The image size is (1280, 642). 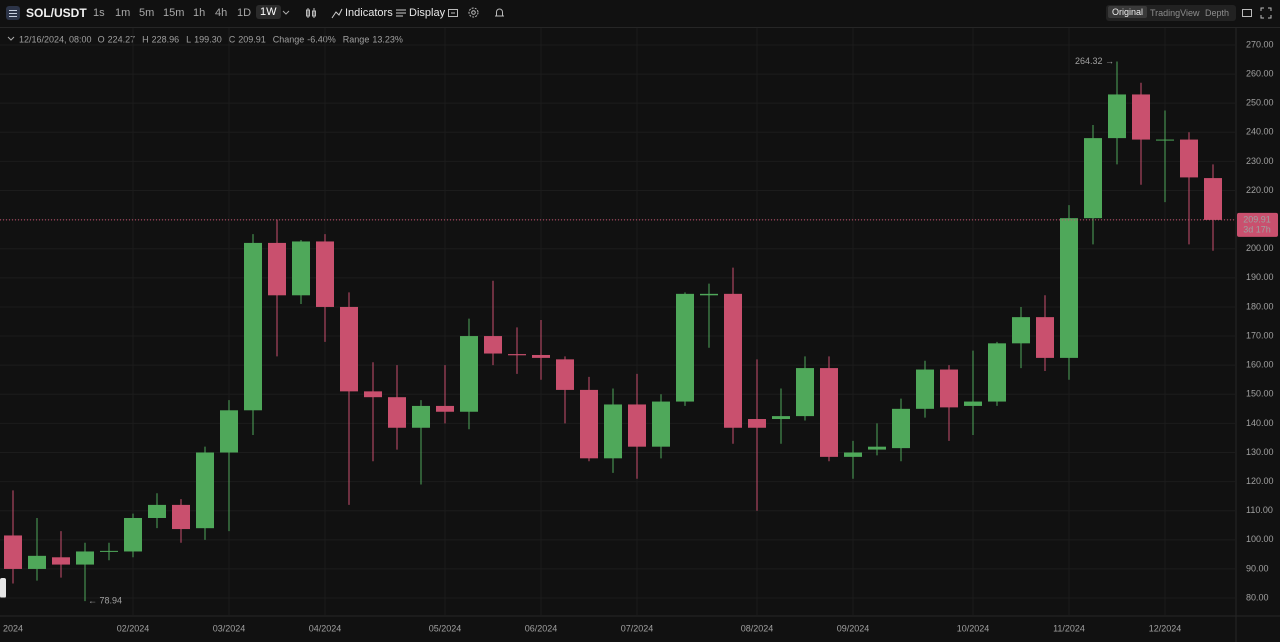 I want to click on view-option: Original, so click(x=1128, y=12).